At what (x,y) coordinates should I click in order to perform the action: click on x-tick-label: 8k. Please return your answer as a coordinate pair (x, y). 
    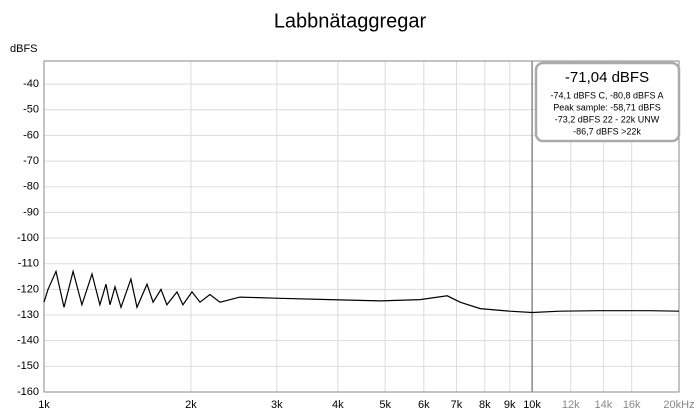
    Looking at the image, I should click on (485, 405).